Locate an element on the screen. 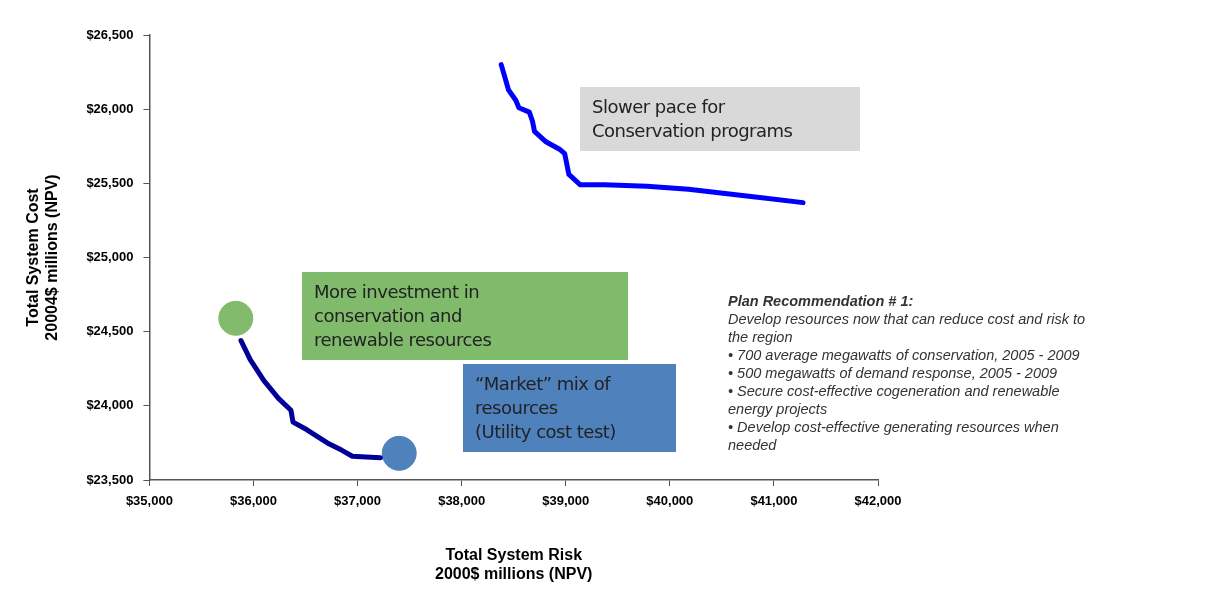 The height and width of the screenshot is (600, 1232). y-tick-label: $26,500 is located at coordinates (110, 34).